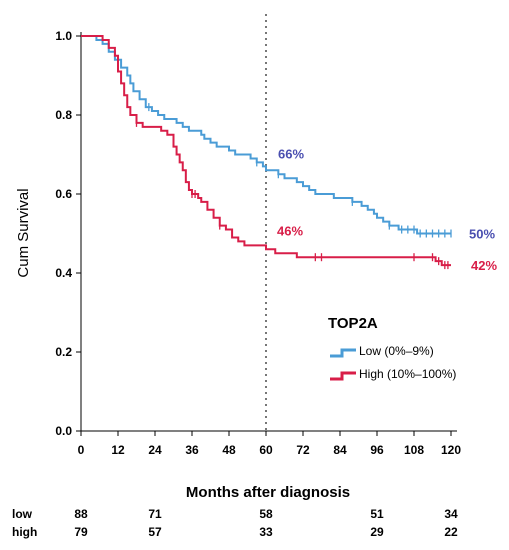 The width and height of the screenshot is (509, 550). I want to click on x-tick-label: 48, so click(229, 450).